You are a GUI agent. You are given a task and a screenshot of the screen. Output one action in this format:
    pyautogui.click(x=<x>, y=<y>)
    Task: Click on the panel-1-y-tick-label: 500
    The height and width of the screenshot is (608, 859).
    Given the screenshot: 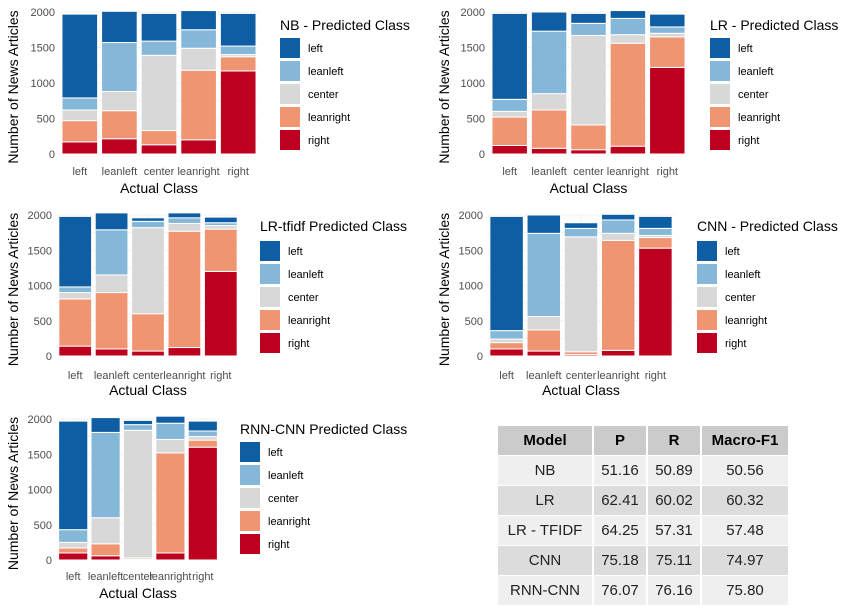 What is the action you would take?
    pyautogui.click(x=46, y=120)
    